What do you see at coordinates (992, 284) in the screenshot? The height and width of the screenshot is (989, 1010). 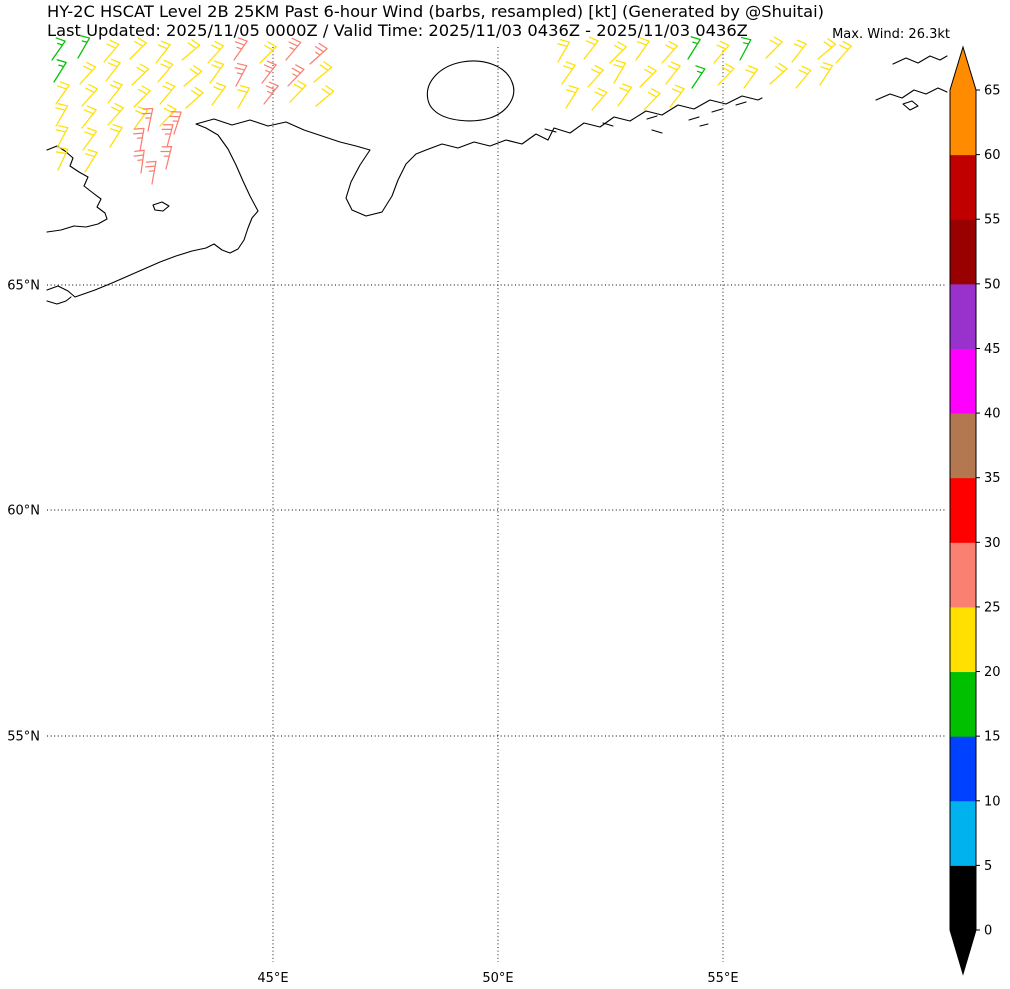 I see `colorbar-tick-label: 50` at bounding box center [992, 284].